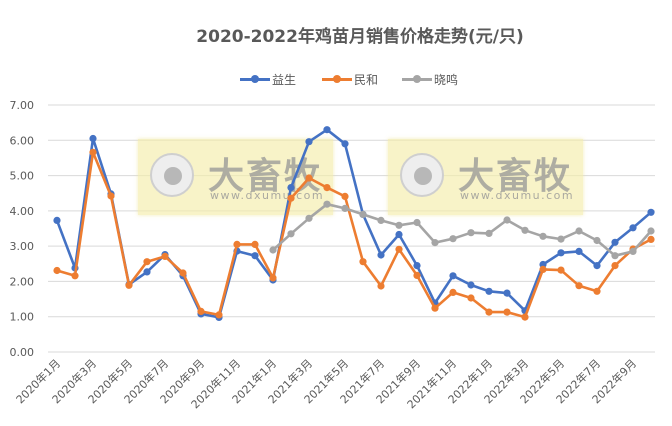 Image resolution: width=672 pixels, height=426 pixels. What do you see at coordinates (22, 211) in the screenshot?
I see `y-tick-label: 4.00` at bounding box center [22, 211].